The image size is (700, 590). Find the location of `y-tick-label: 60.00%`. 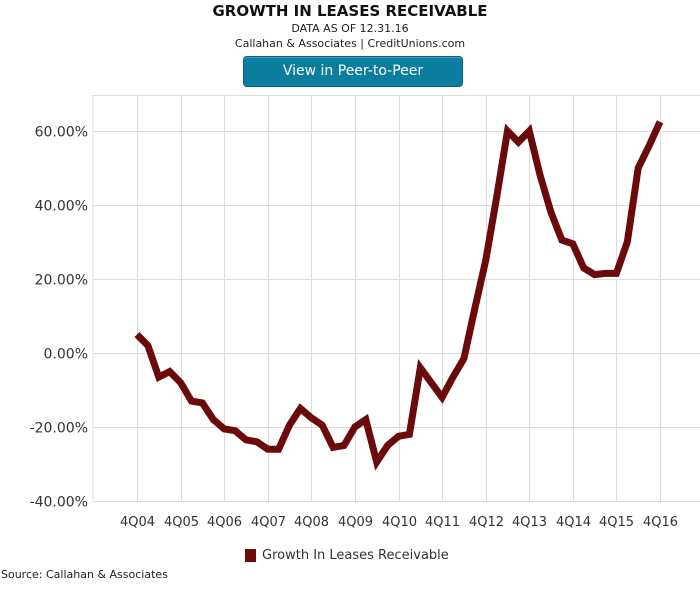

y-tick-label: 60.00% is located at coordinates (61, 133).